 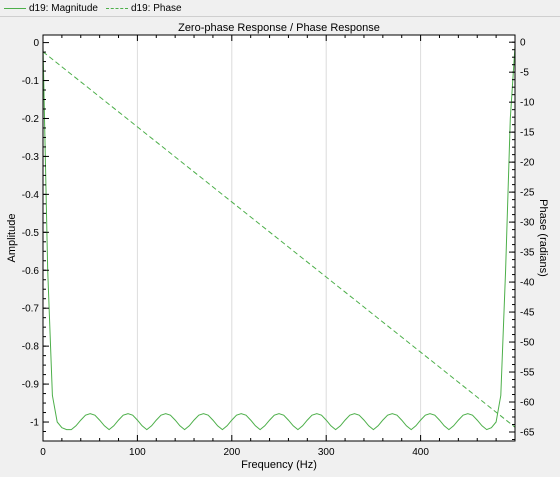 I want to click on y2-tick-label: -35, so click(x=527, y=253).